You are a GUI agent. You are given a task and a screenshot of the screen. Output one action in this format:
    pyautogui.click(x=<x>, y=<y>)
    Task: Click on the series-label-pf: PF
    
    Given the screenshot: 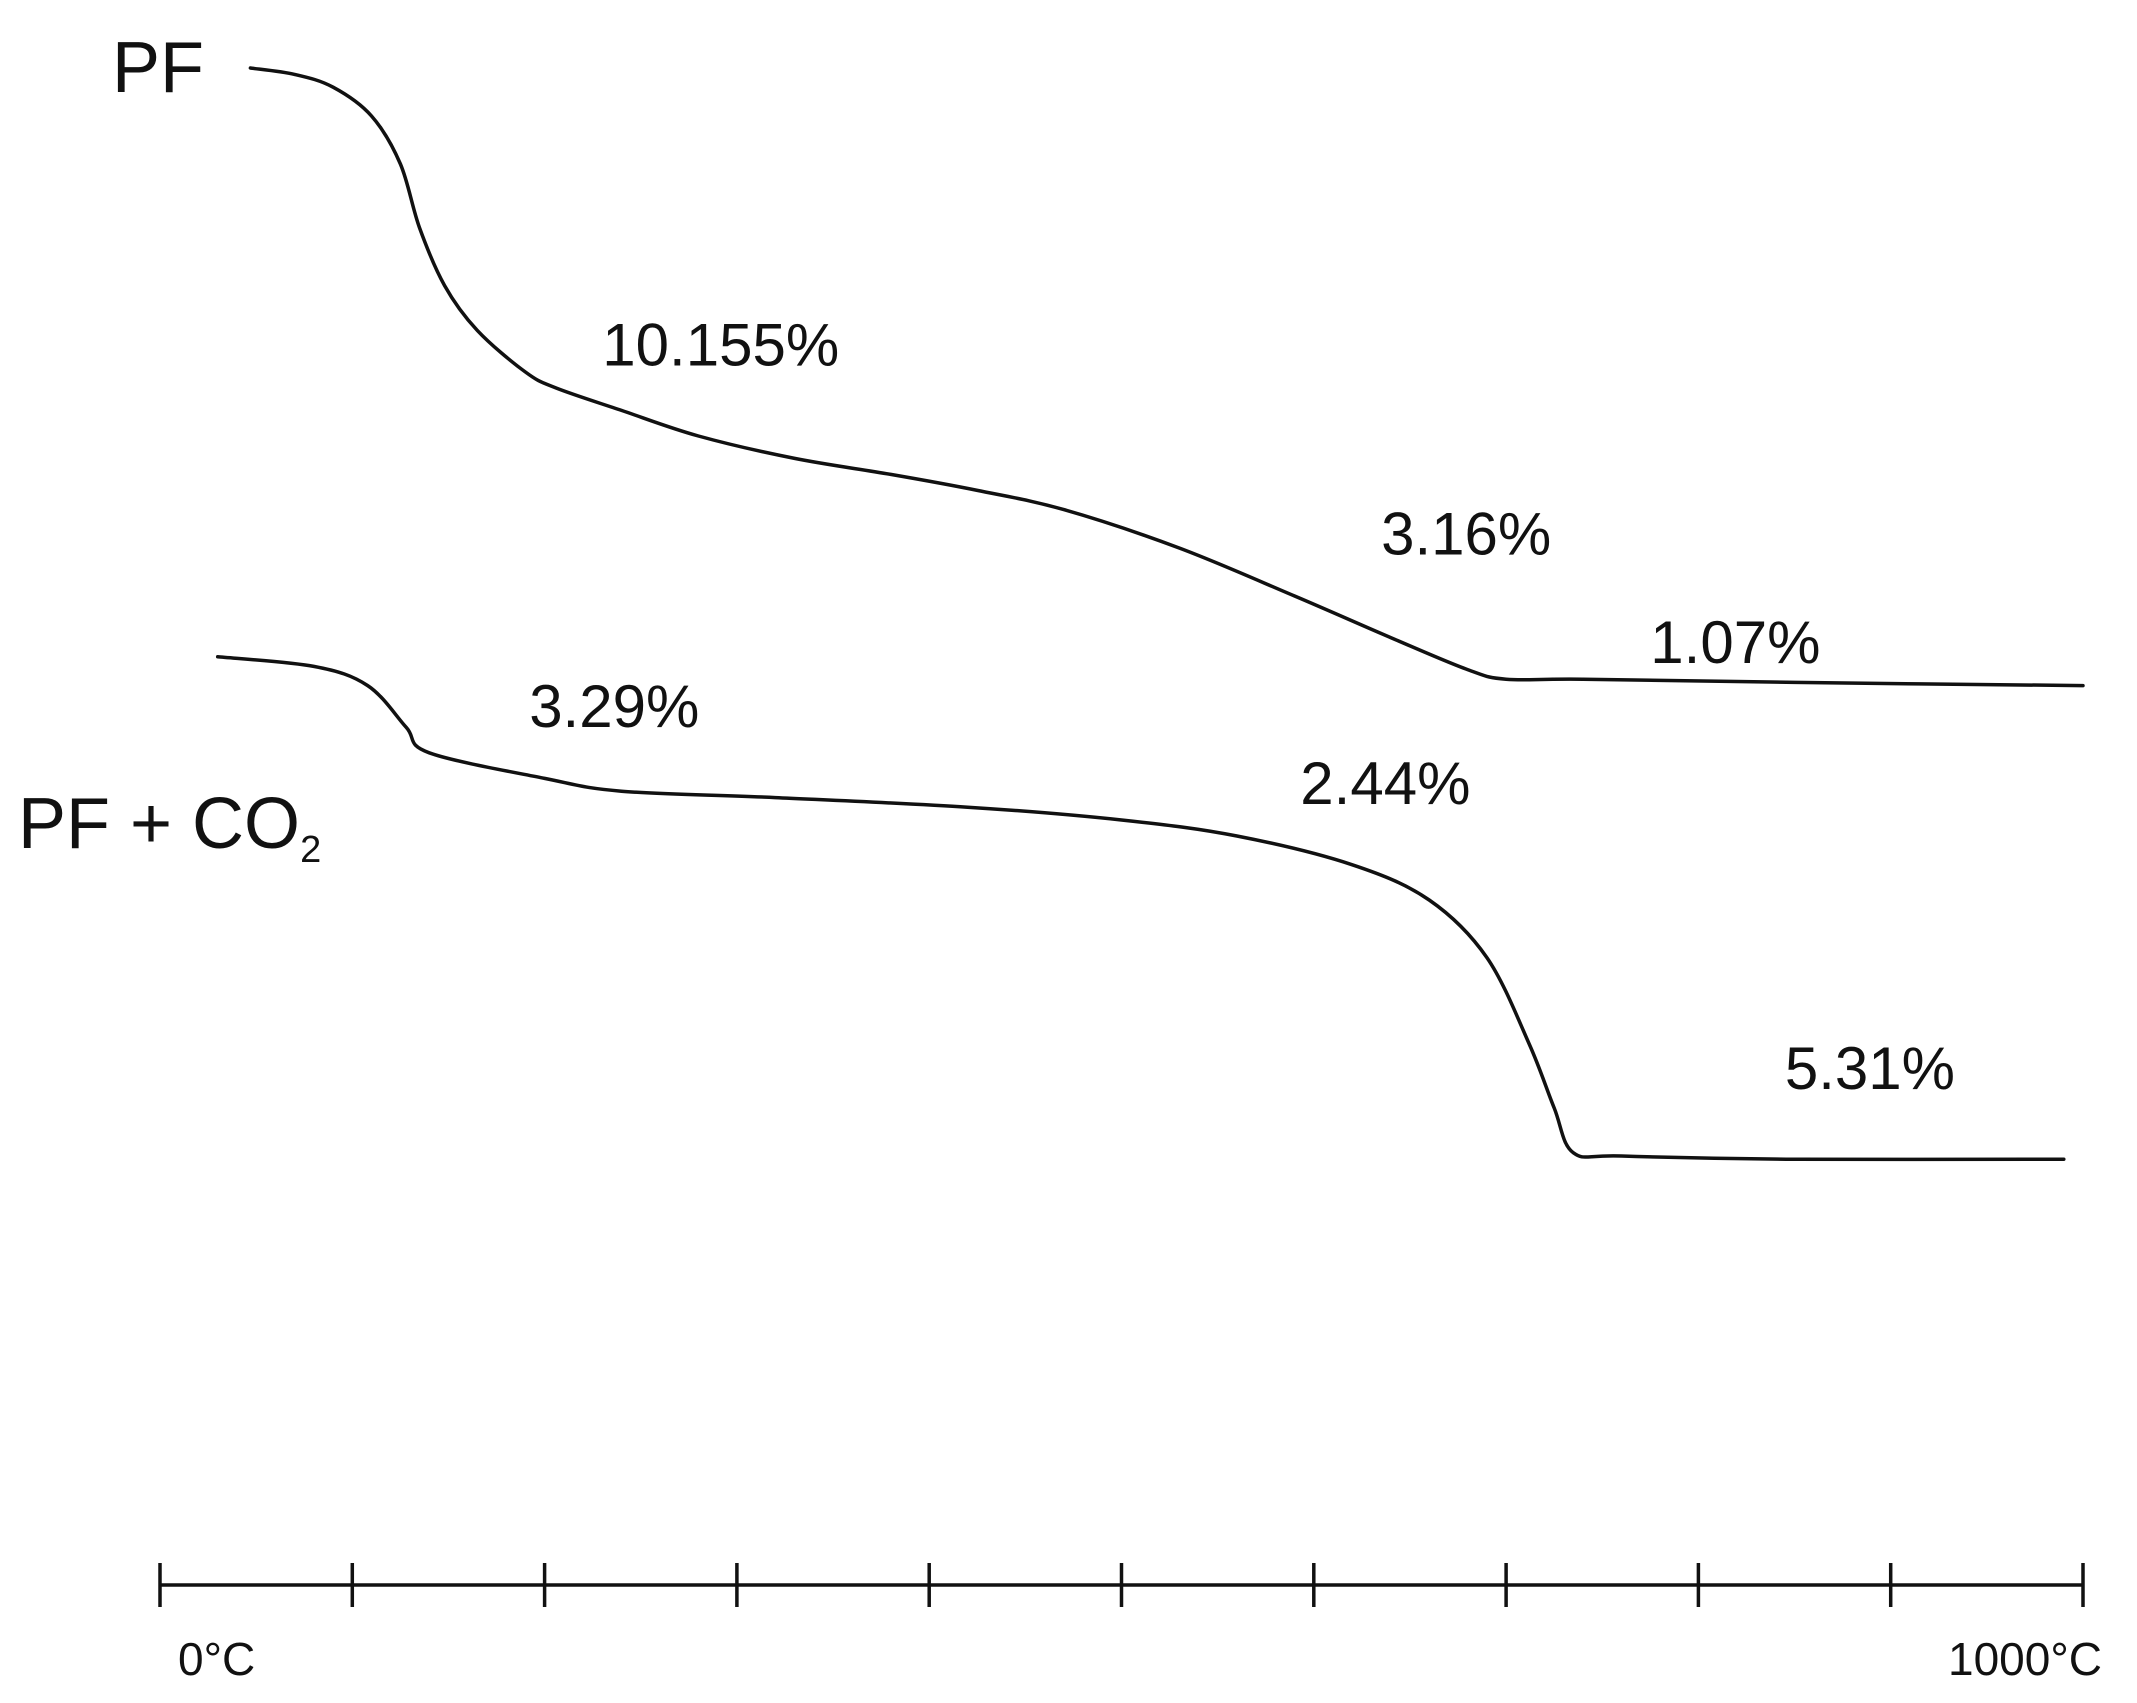 What is the action you would take?
    pyautogui.click(x=158, y=68)
    